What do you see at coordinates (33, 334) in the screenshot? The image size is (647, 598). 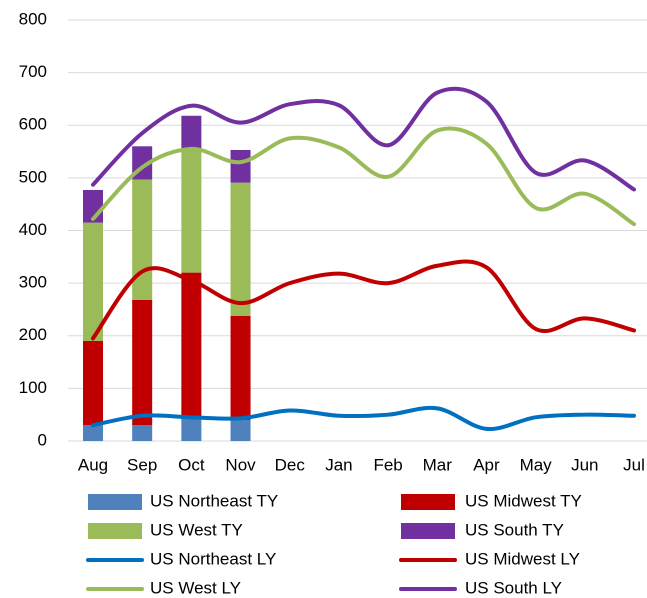 I see `y-tick-label: 200` at bounding box center [33, 334].